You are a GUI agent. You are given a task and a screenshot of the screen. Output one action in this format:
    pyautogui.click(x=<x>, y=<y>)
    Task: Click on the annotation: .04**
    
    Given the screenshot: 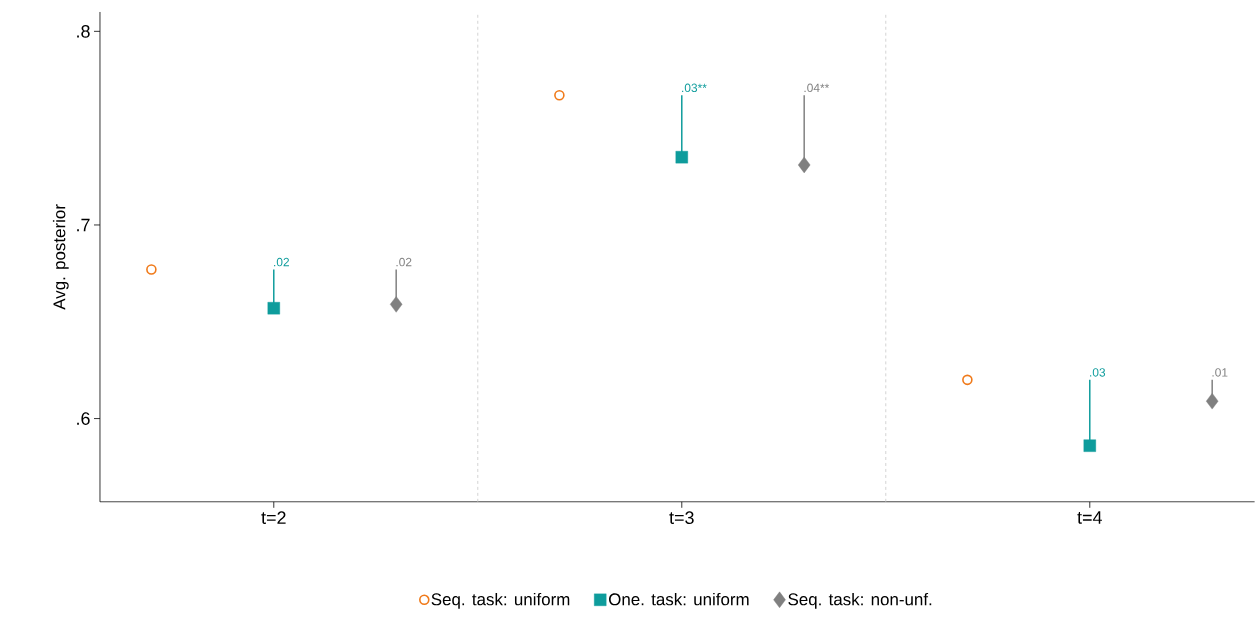 What is the action you would take?
    pyautogui.click(x=817, y=88)
    